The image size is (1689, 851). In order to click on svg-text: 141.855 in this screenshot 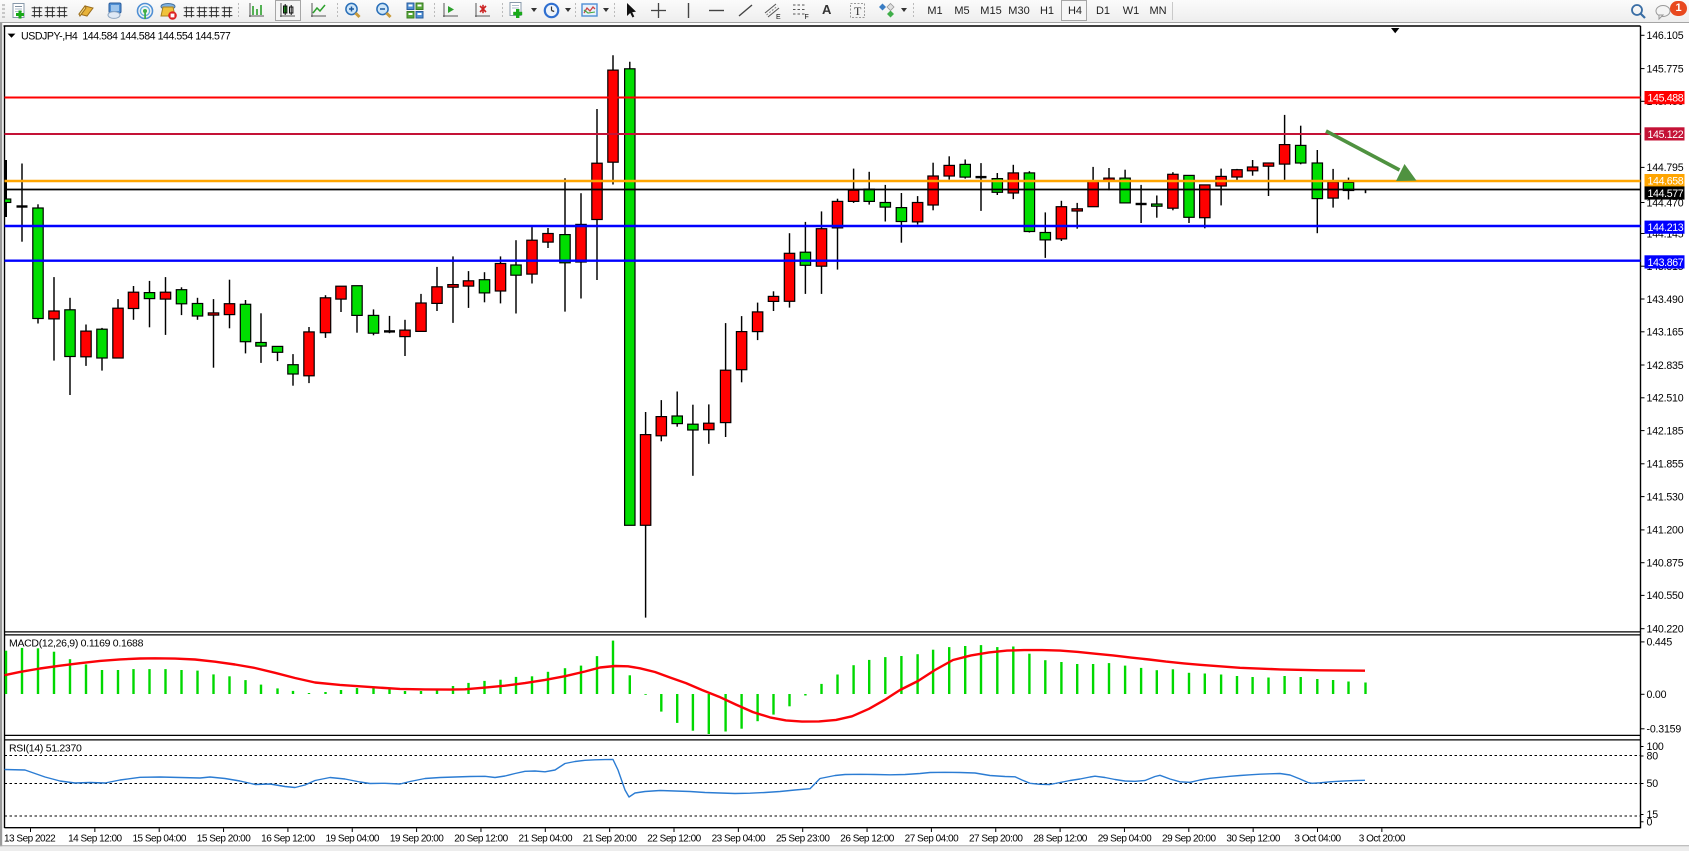, I will do `click(1665, 465)`.